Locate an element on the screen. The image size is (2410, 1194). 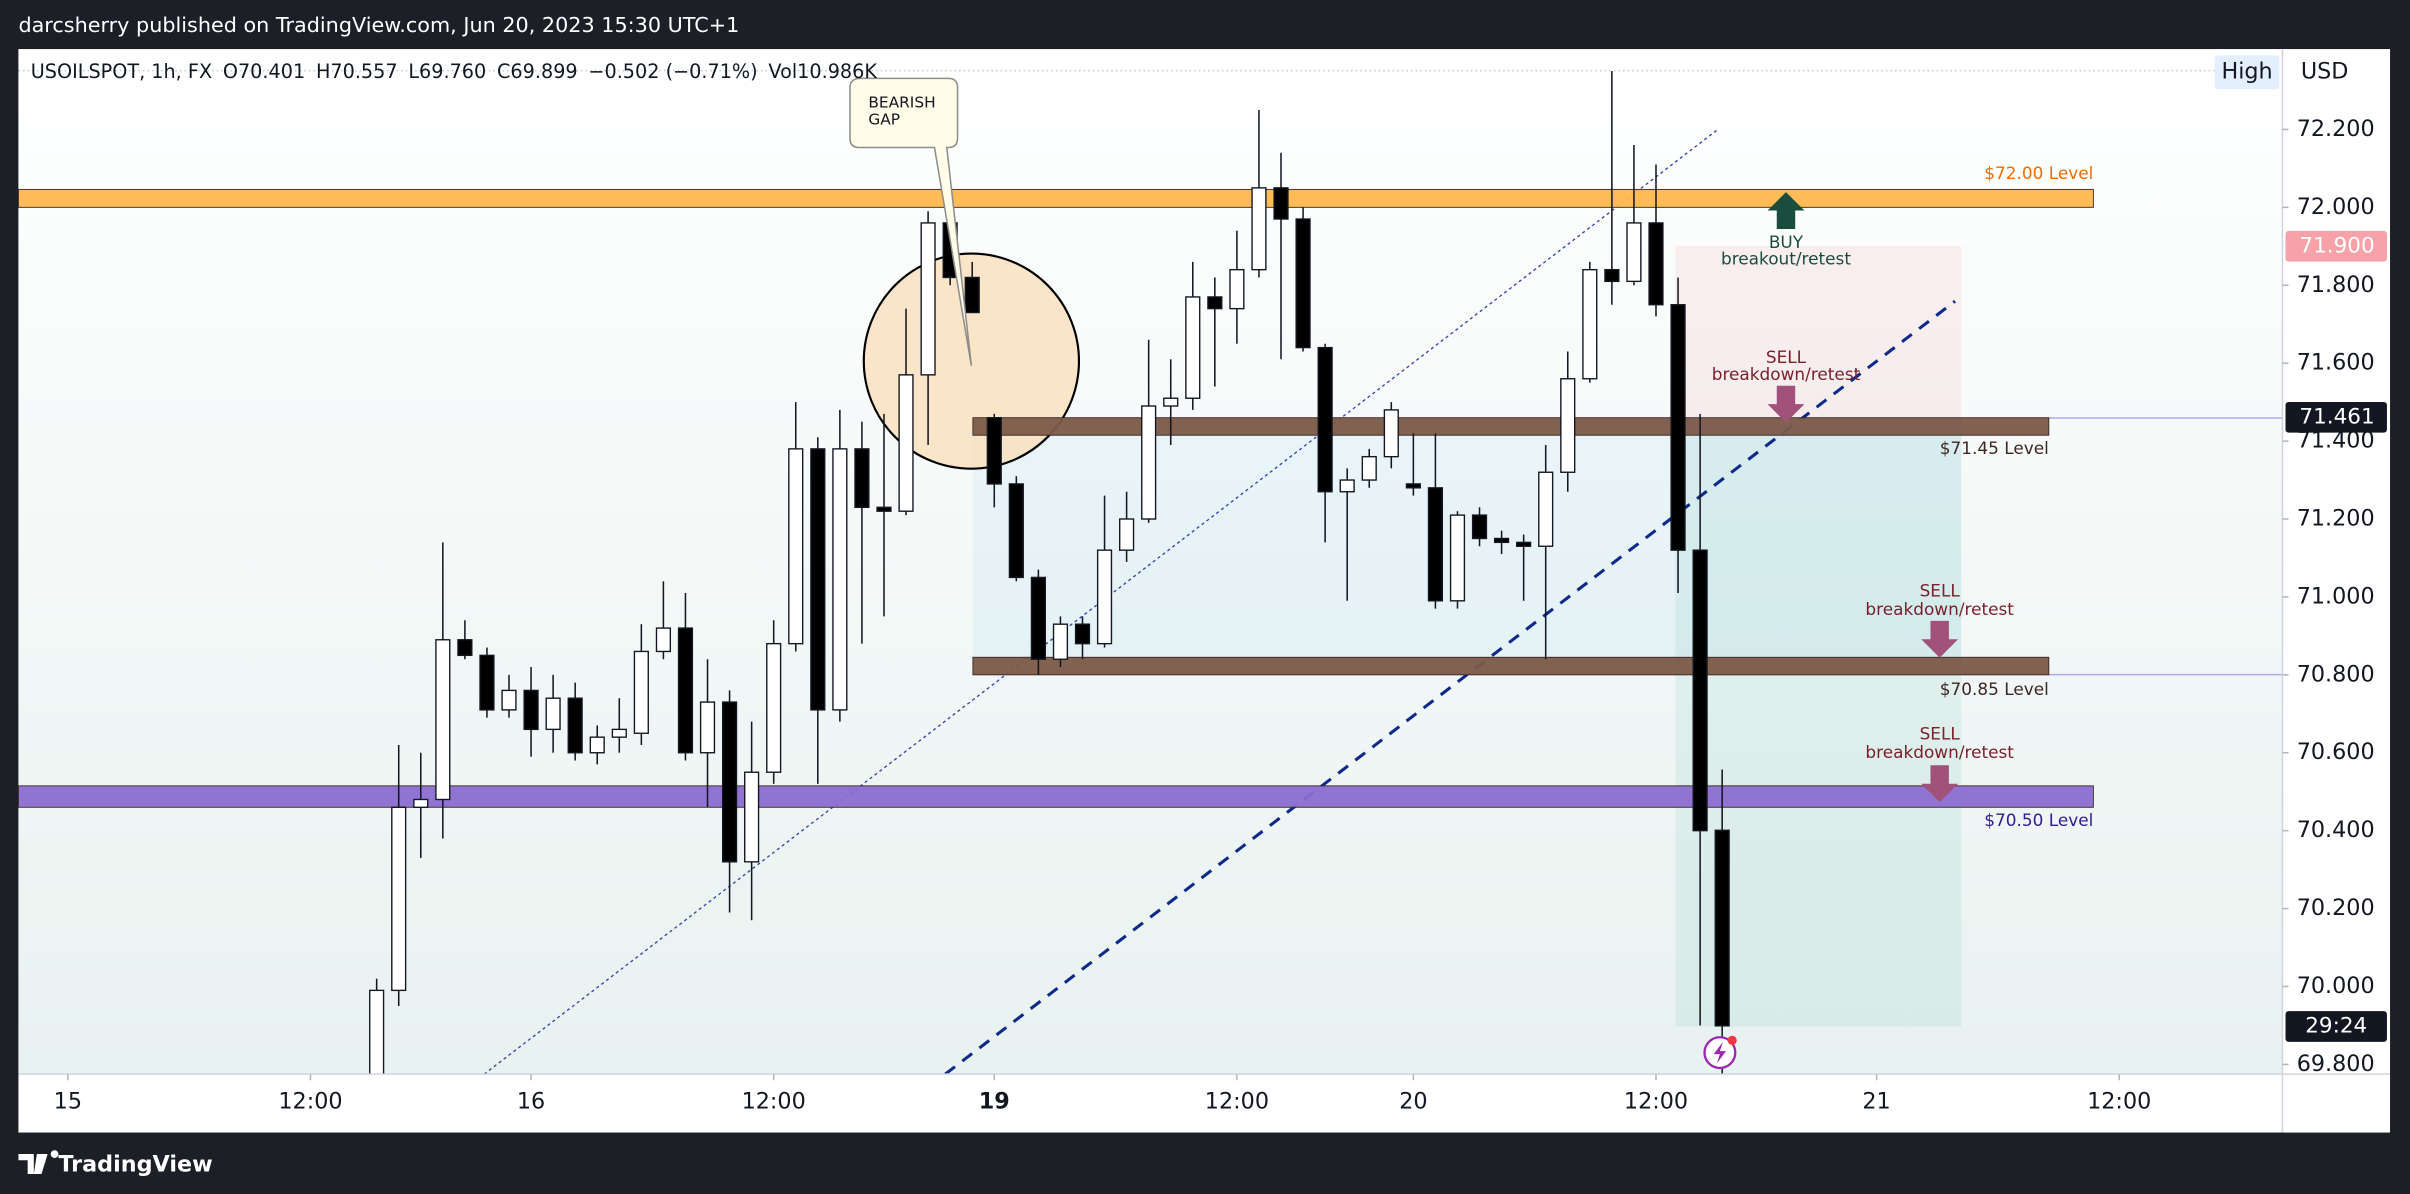
y-tick-label: 70.800 is located at coordinates (2336, 674).